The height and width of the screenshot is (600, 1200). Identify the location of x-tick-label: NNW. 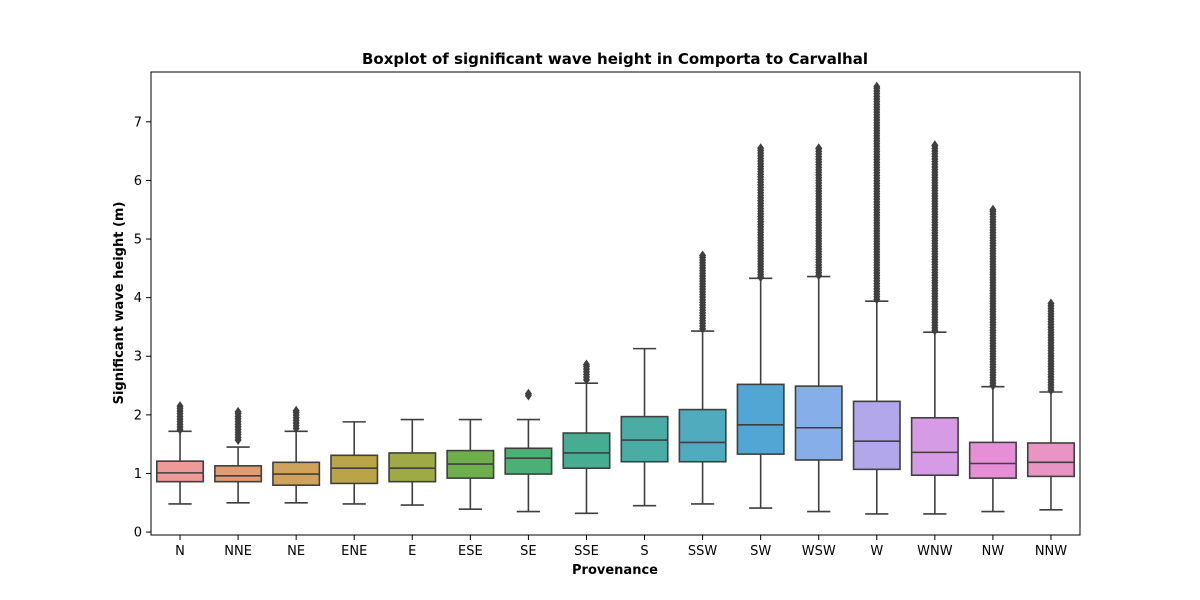
(1051, 551).